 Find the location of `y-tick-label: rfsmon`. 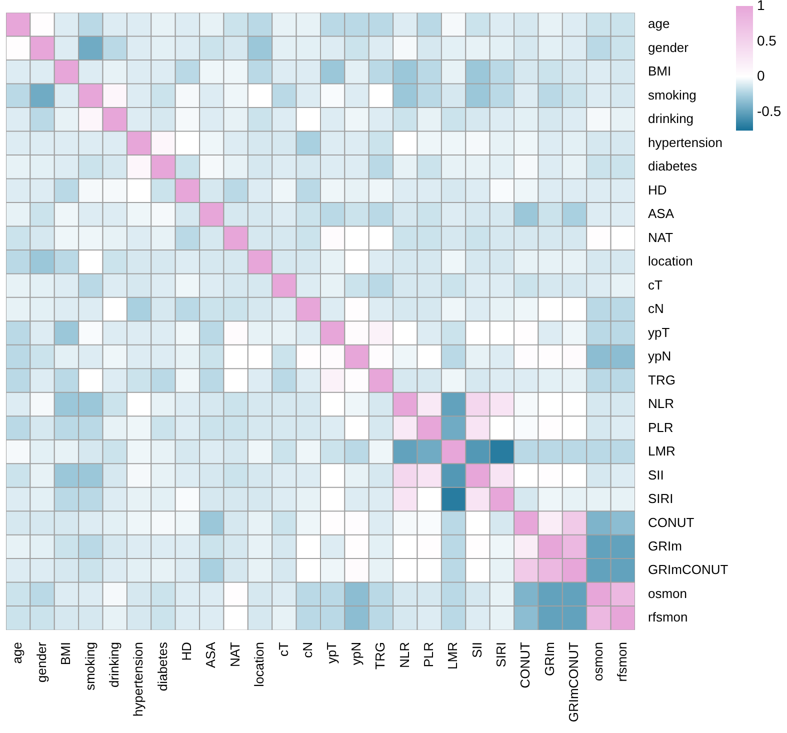

y-tick-label: rfsmon is located at coordinates (668, 617).